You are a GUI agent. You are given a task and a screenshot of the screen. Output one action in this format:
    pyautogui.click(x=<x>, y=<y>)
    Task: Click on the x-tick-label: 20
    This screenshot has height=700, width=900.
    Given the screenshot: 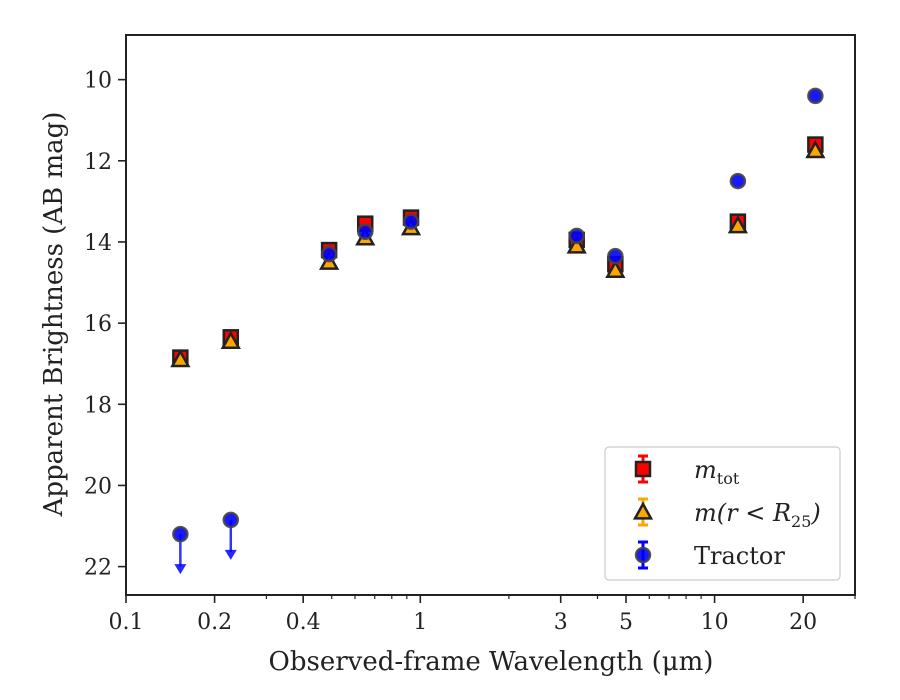 What is the action you would take?
    pyautogui.click(x=803, y=622)
    